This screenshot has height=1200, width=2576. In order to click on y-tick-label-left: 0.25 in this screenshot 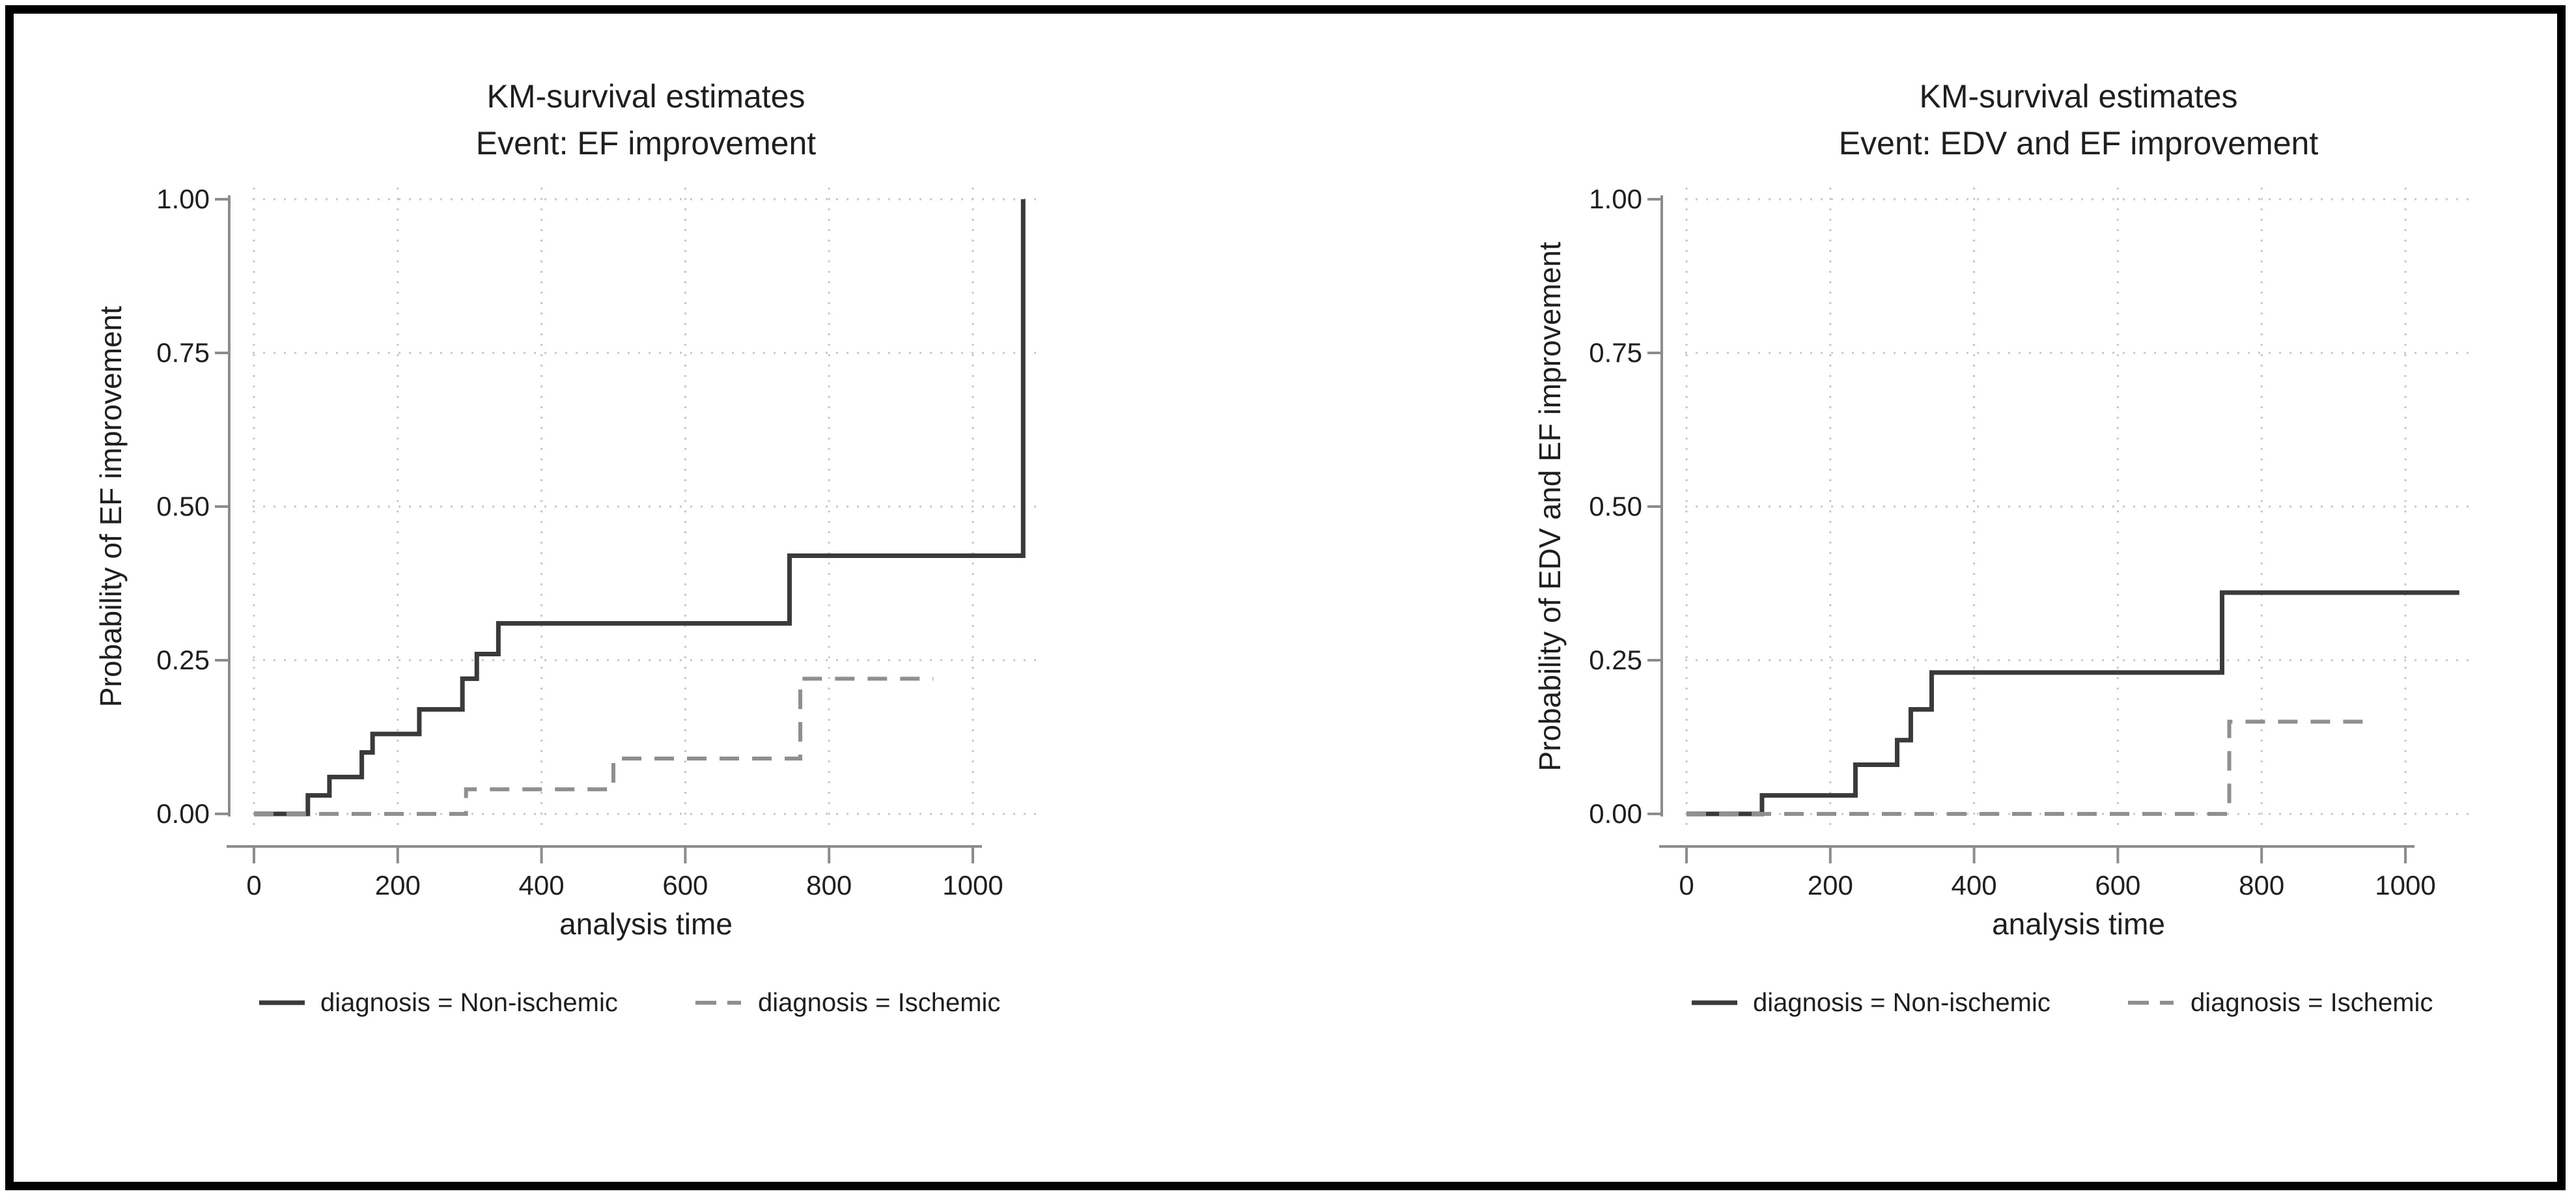, I will do `click(183, 660)`.